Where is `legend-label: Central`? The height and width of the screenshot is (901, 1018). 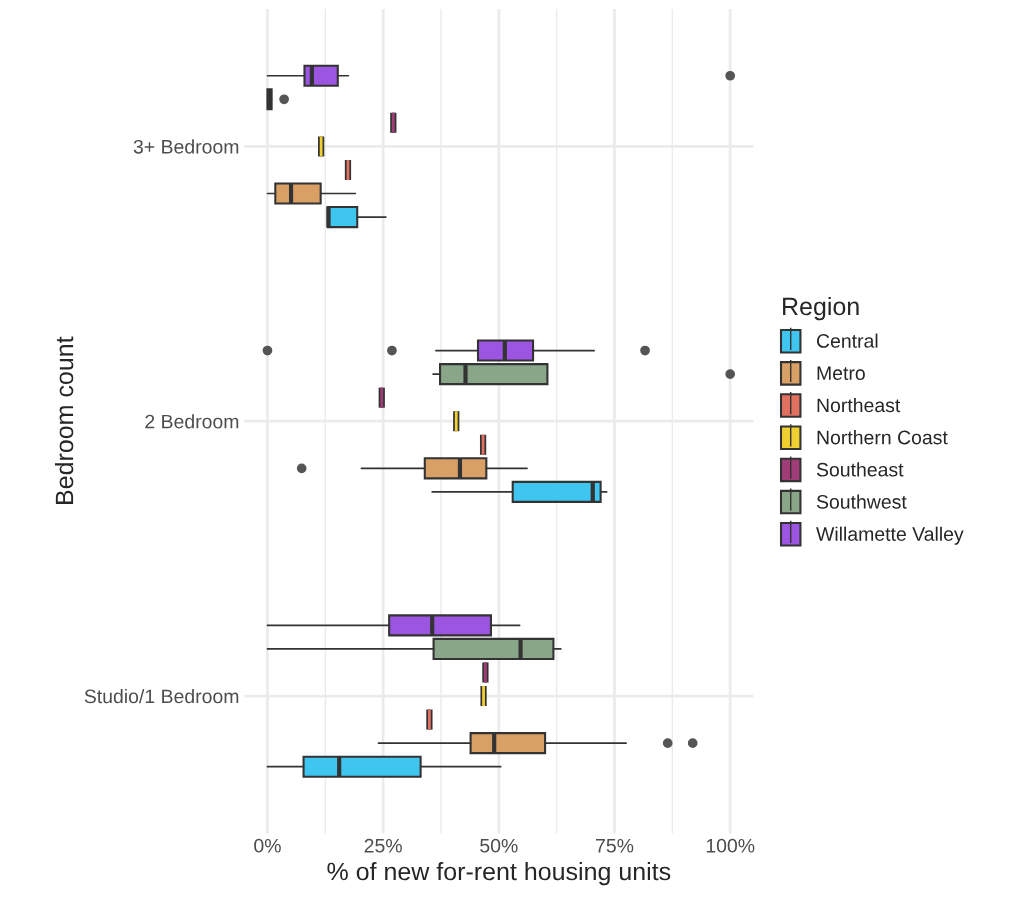 legend-label: Central is located at coordinates (847, 340).